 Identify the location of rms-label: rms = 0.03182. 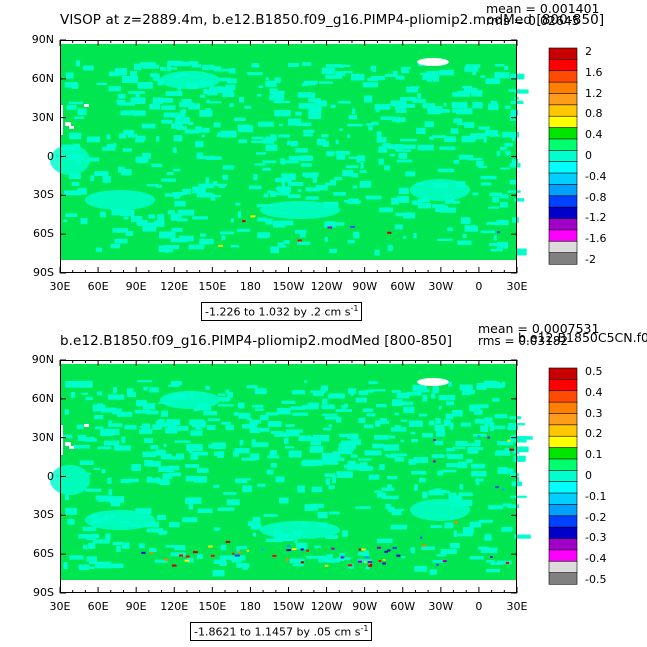
(523, 341).